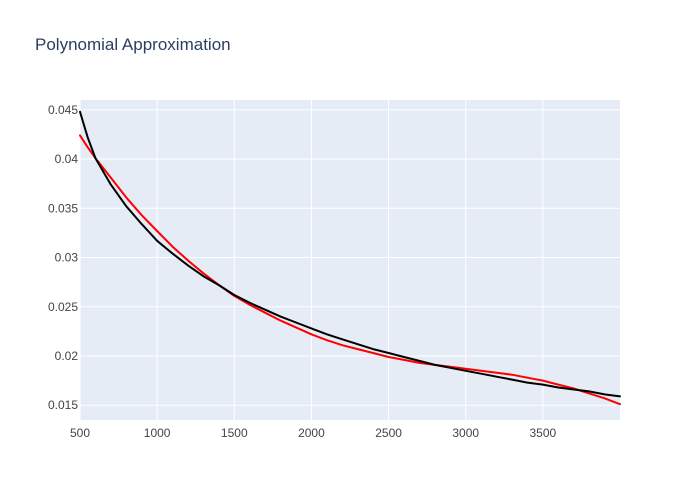 This screenshot has height=500, width=700. Describe the element at coordinates (465, 433) in the screenshot. I see `x-tick-label: 3000` at that location.